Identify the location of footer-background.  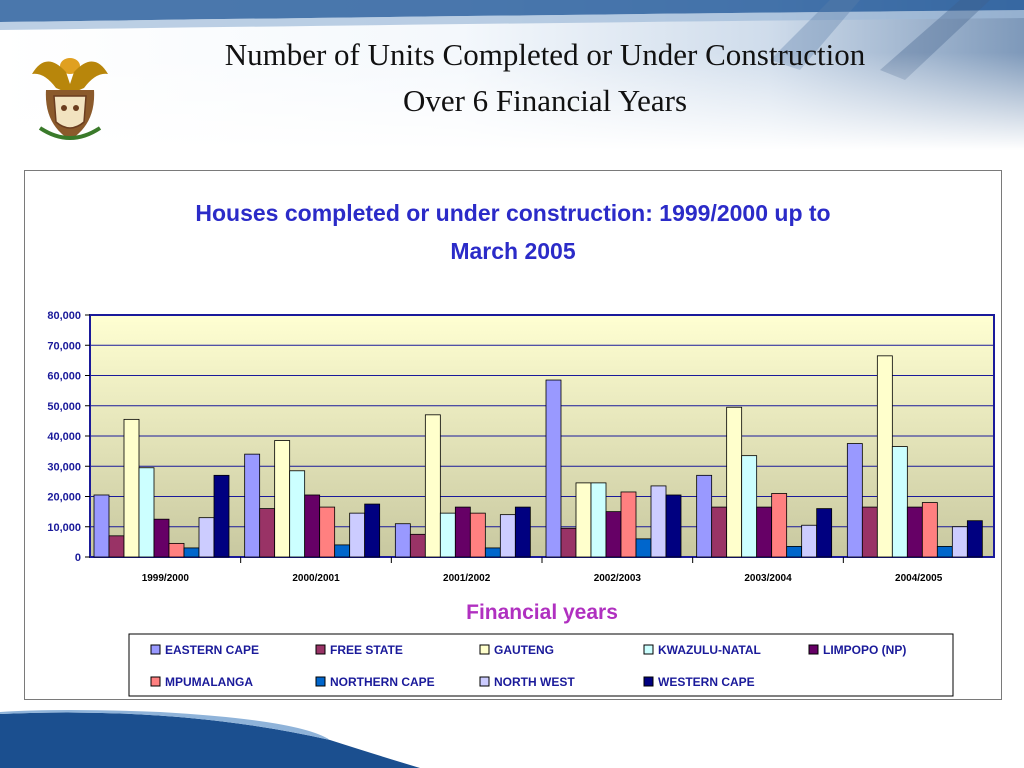
(210, 739).